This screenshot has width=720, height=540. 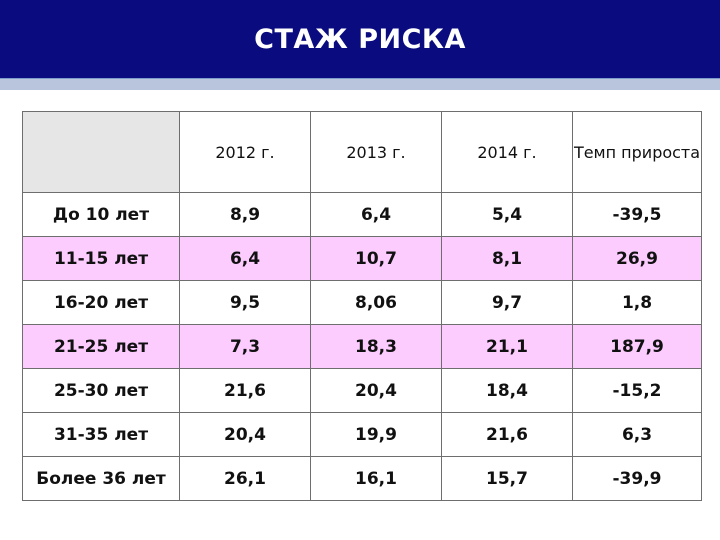 I want to click on table-row: 16-20 лет 9,5 8,06 9,7 1,8, so click(x=362, y=302).